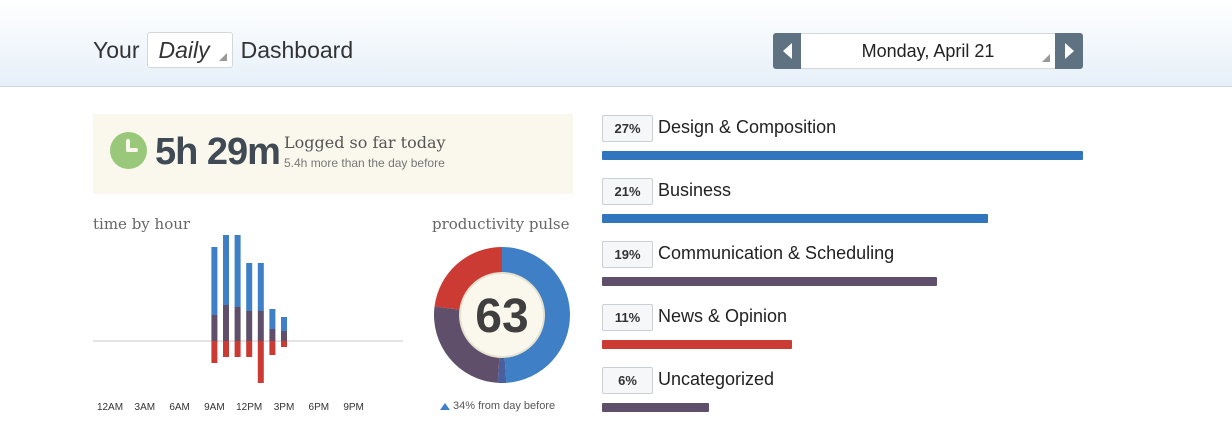  I want to click on category-row: 6% Uncategorized, so click(852, 391).